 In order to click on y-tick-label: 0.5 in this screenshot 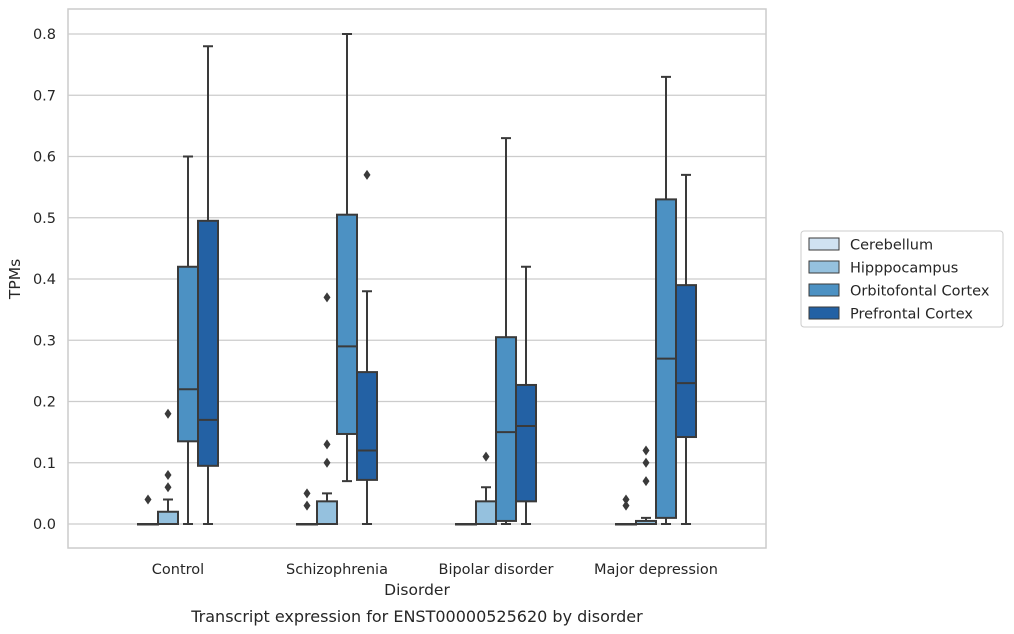, I will do `click(44, 219)`.